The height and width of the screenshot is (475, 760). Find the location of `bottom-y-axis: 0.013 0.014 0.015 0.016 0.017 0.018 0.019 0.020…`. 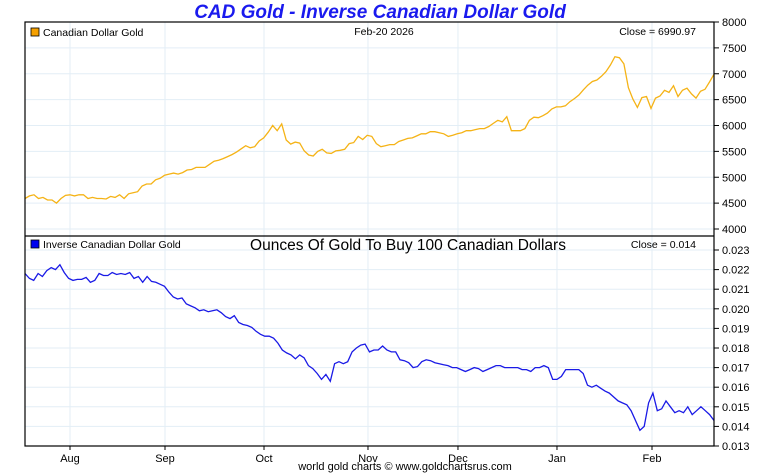

bottom-y-axis: 0.013 0.014 0.015 0.016 0.017 0.018 0.019 0.020… is located at coordinates (732, 349).